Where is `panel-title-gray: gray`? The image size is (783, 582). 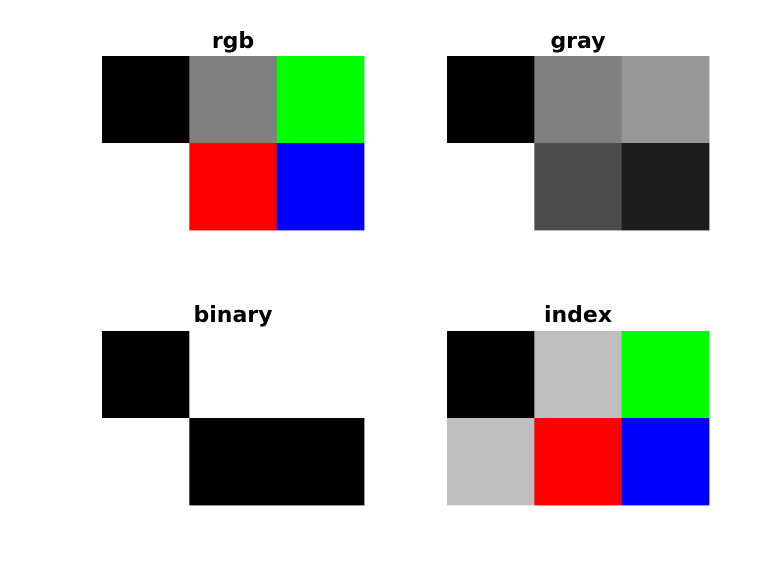
panel-title-gray: gray is located at coordinates (577, 41).